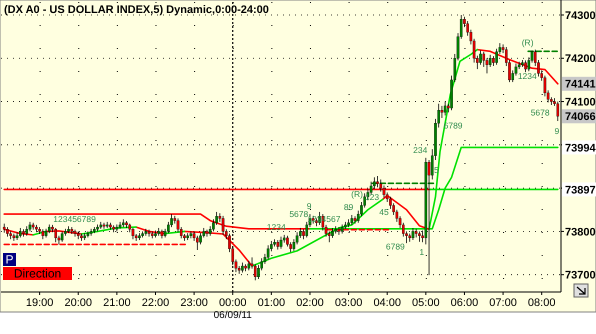 The height and width of the screenshot is (334, 596). I want to click on x-tick-label: 08:00, so click(542, 303).